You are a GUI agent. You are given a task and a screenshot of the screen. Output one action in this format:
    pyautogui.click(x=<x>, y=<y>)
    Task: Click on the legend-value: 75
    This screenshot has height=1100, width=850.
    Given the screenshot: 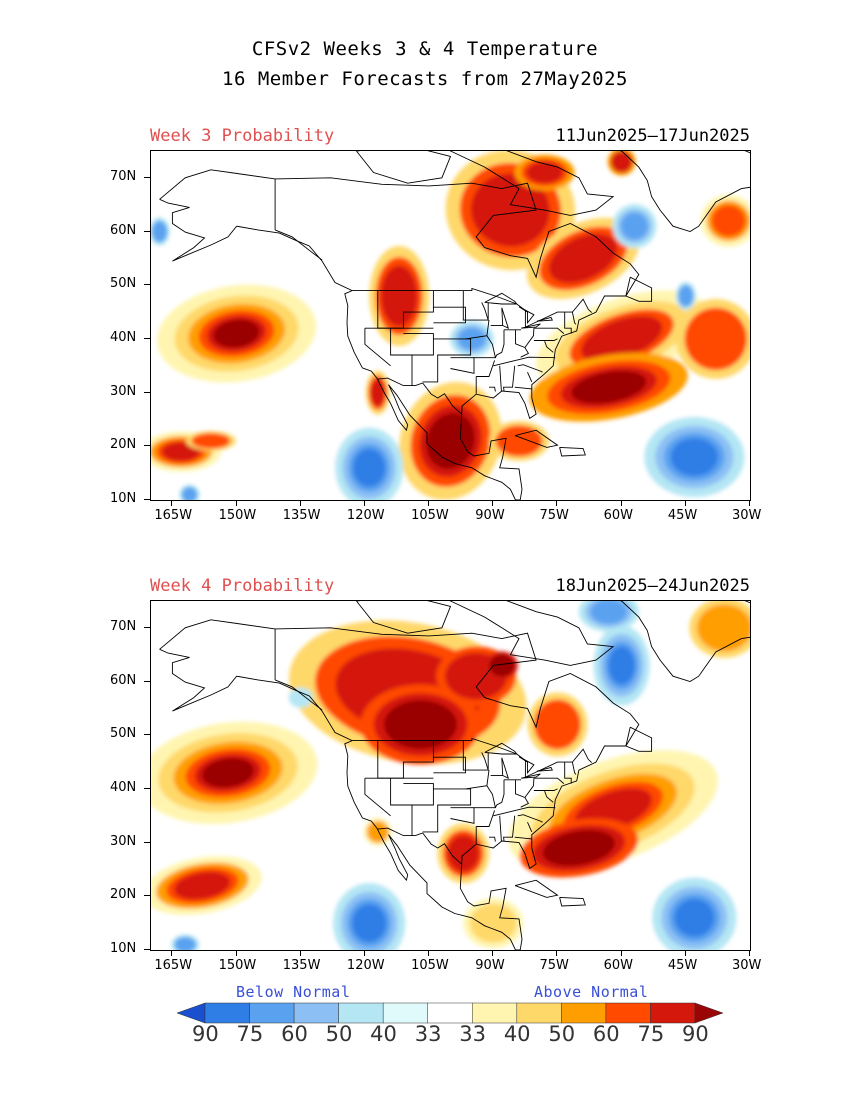 What is the action you would take?
    pyautogui.click(x=250, y=1034)
    